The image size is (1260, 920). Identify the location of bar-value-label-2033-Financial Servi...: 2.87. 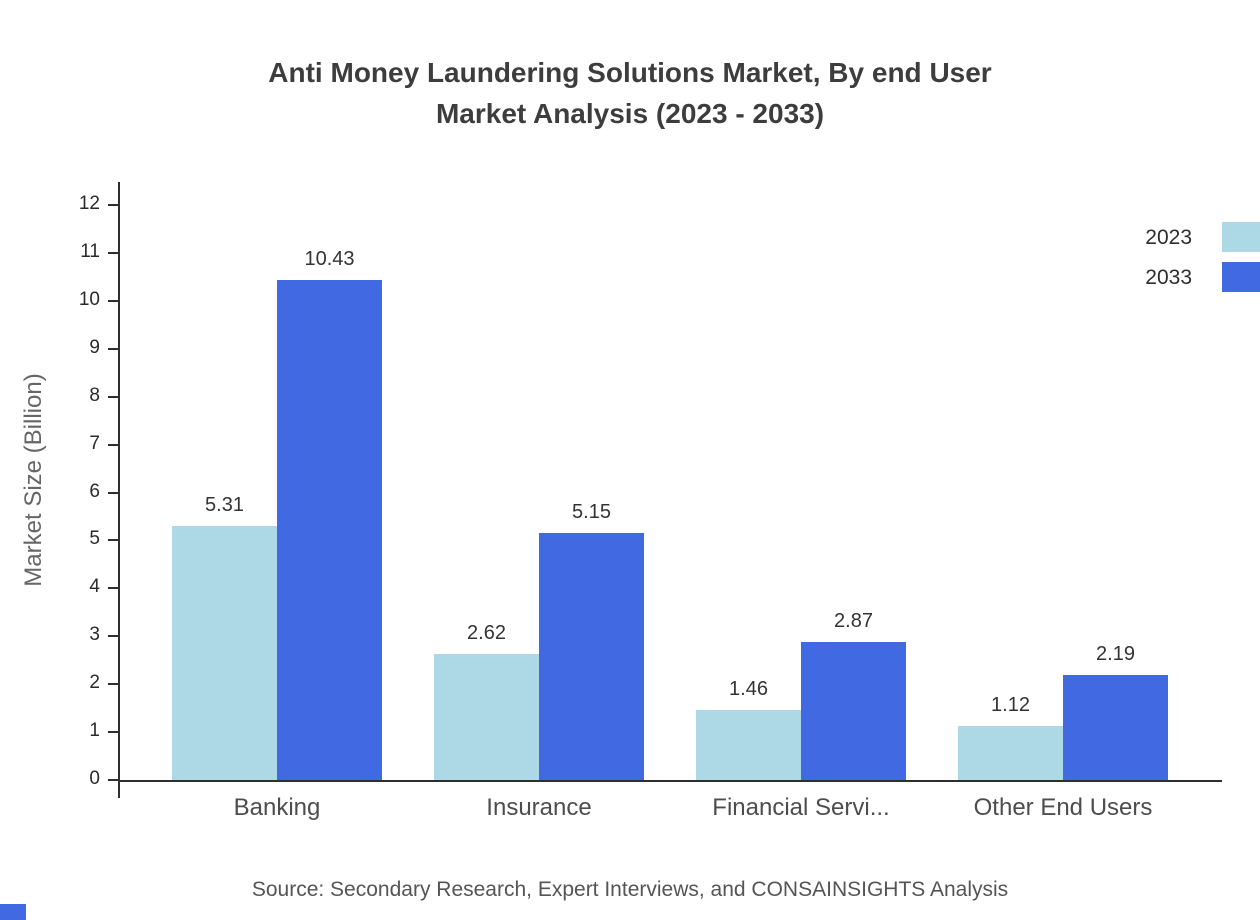
(853, 621).